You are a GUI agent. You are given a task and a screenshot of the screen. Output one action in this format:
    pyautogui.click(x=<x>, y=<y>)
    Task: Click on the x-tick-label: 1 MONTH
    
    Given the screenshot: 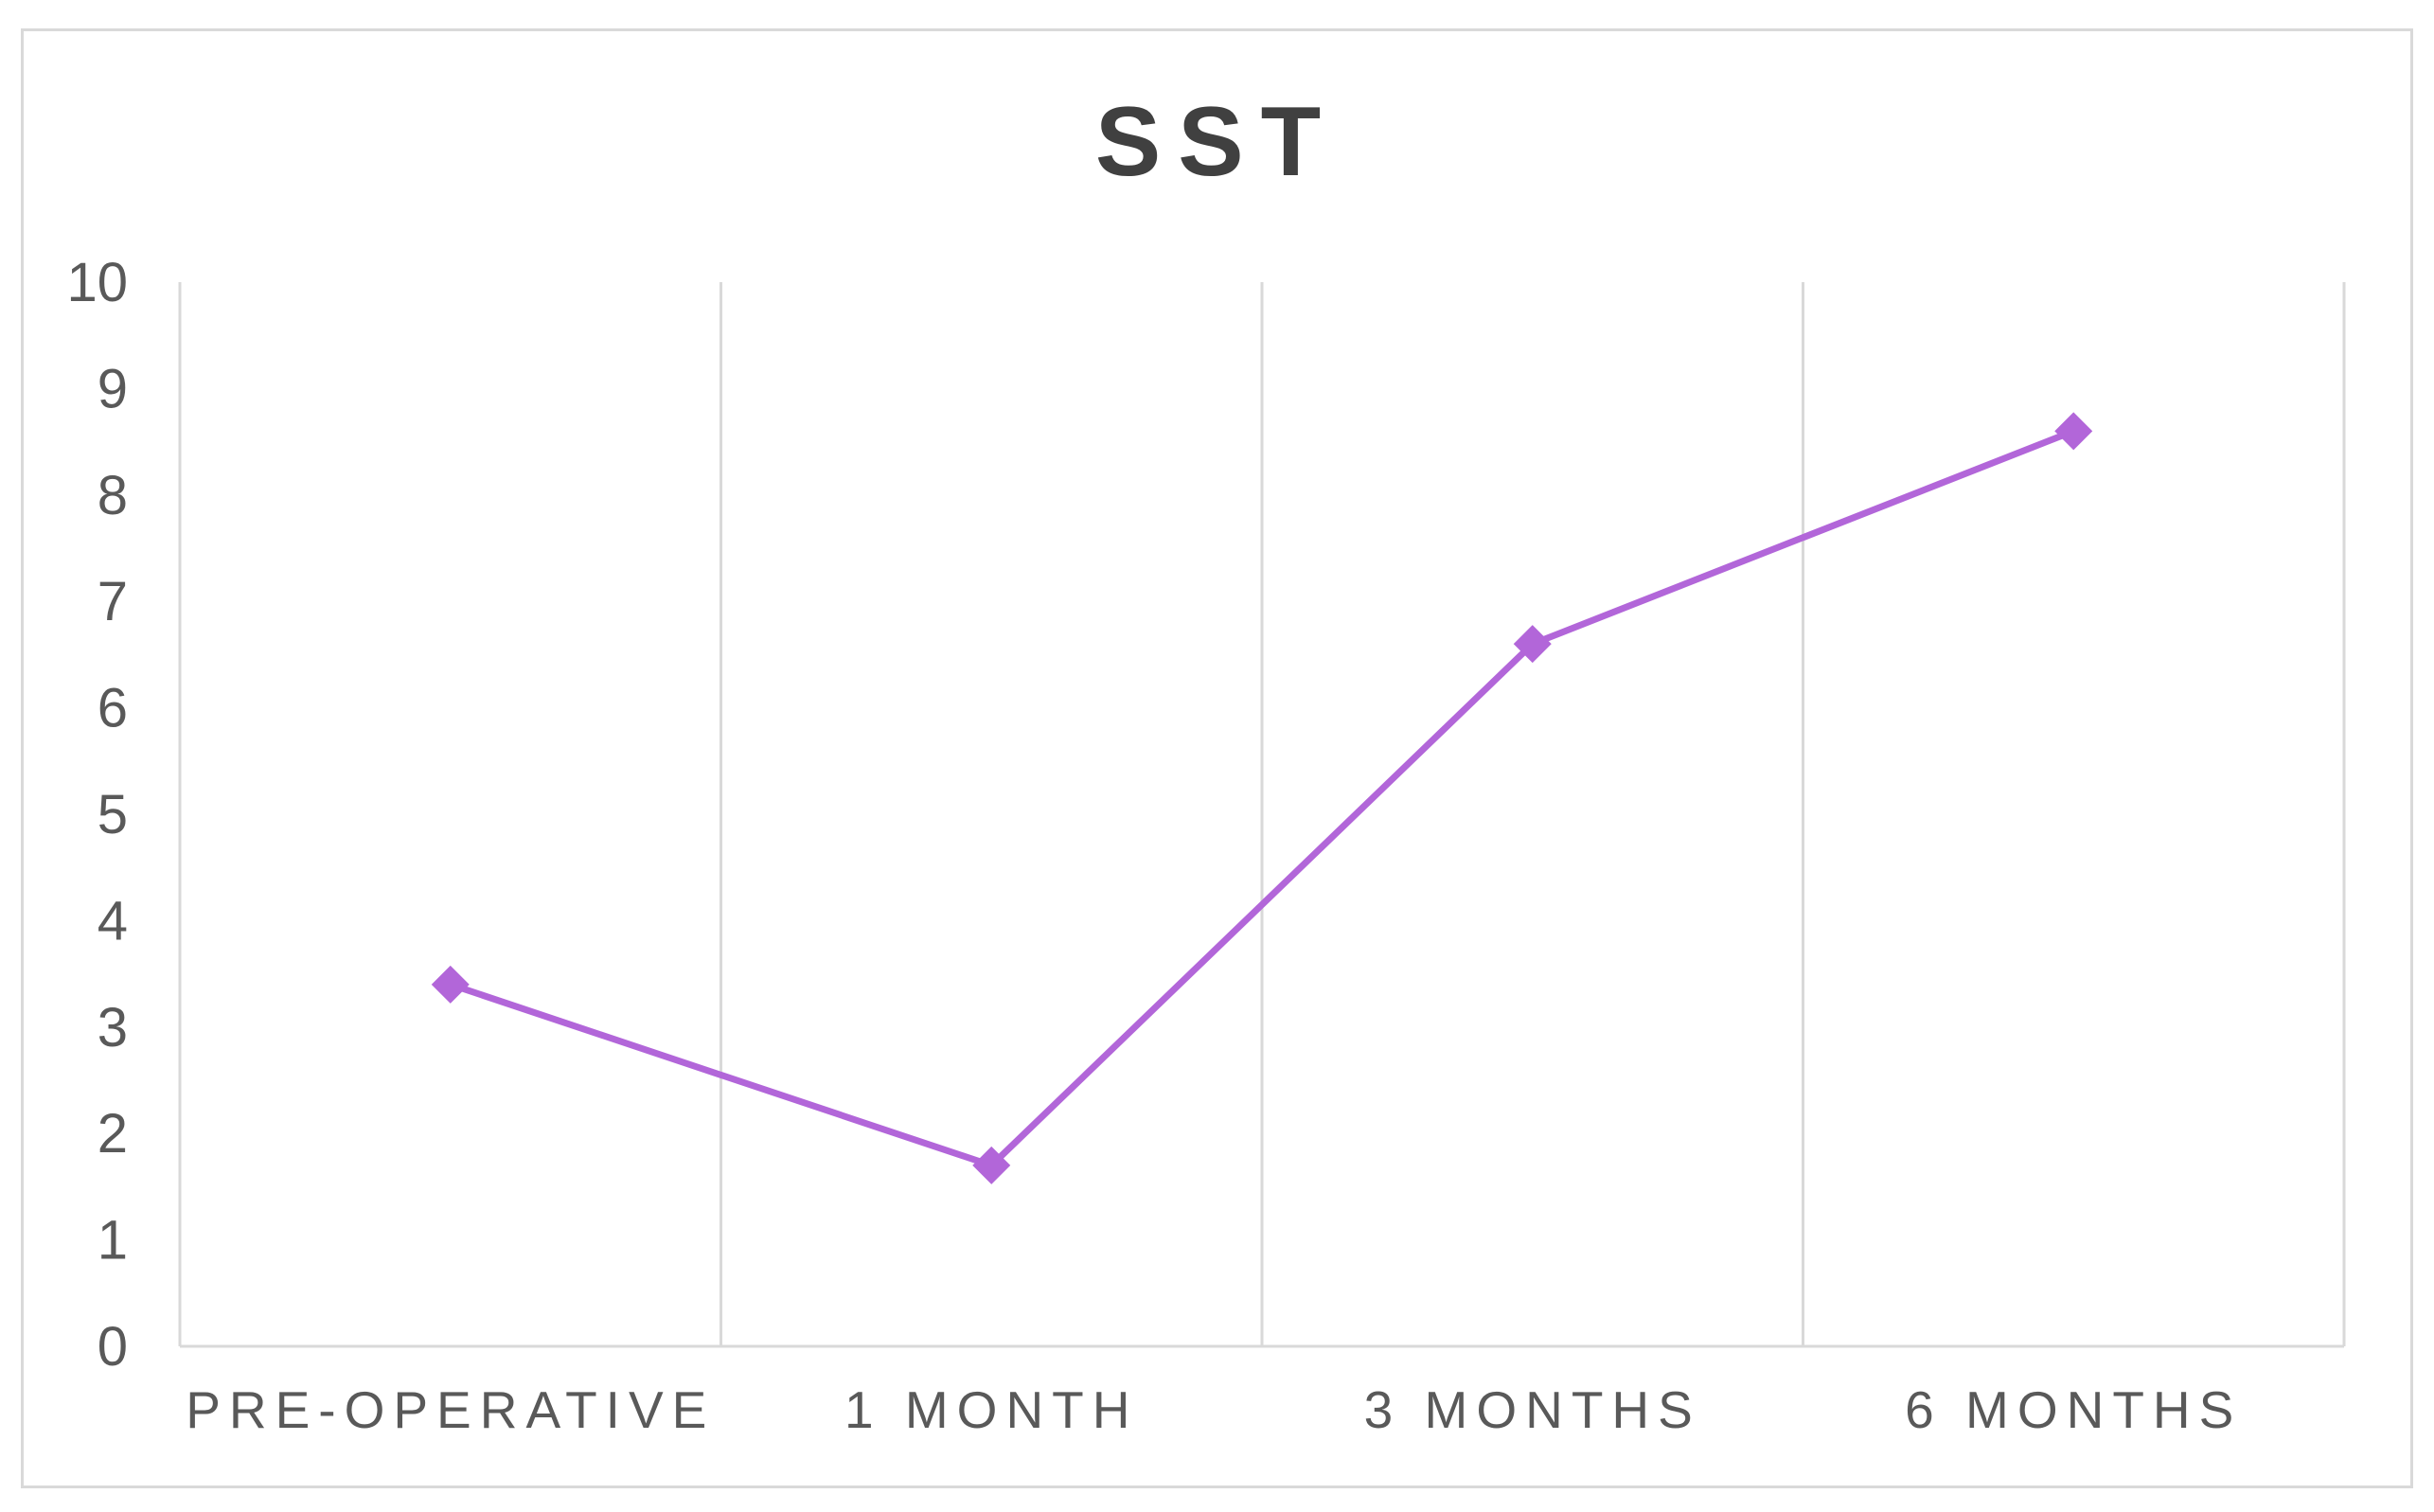 What is the action you would take?
    pyautogui.click(x=991, y=1409)
    